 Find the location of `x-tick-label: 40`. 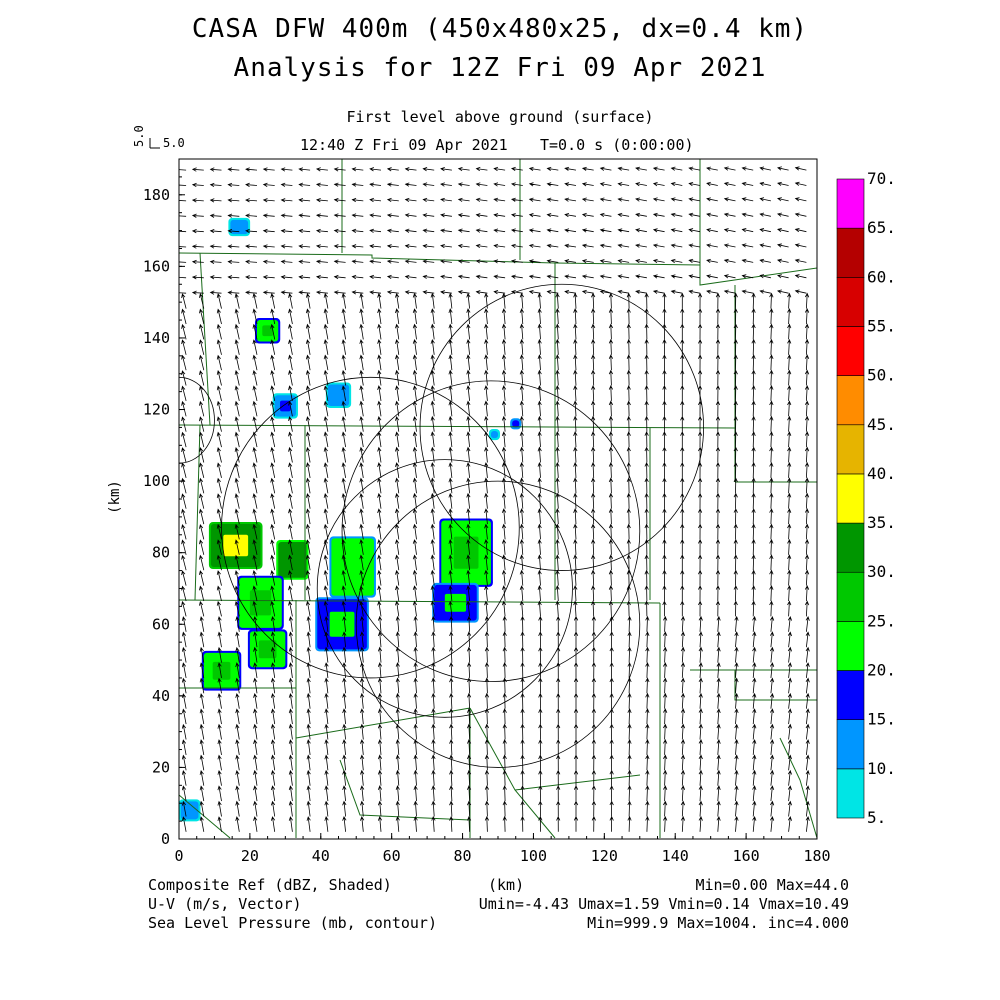

x-tick-label: 40 is located at coordinates (321, 856).